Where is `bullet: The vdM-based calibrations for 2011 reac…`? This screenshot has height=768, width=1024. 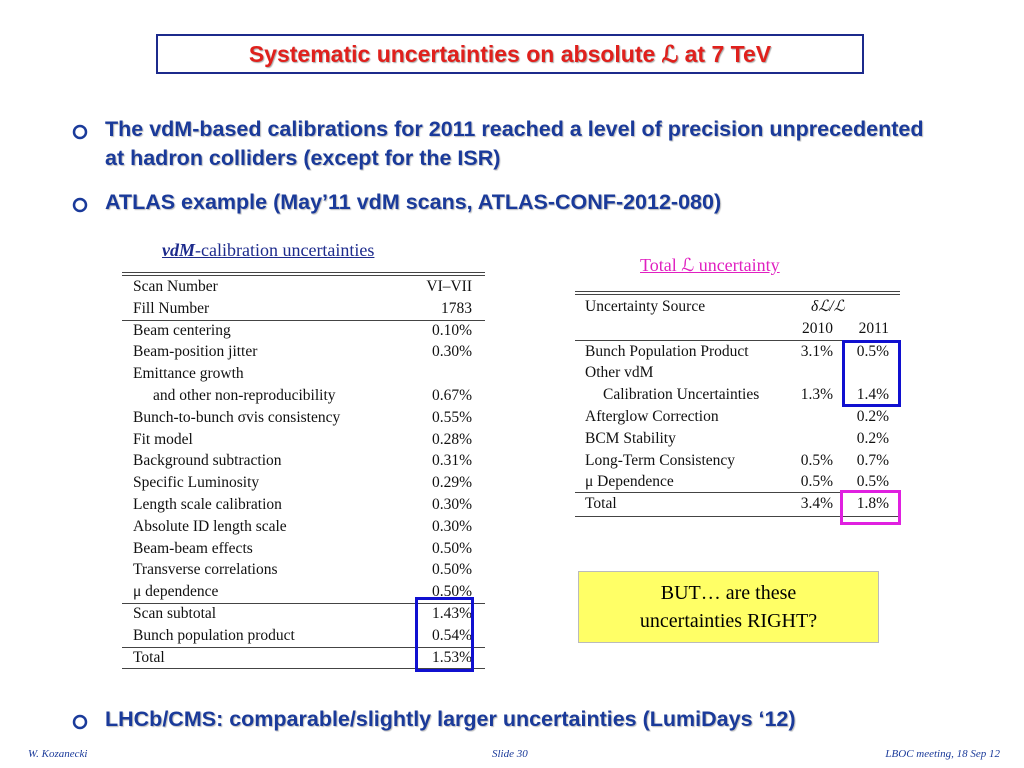
bullet: The vdM-based calibrations for 2011 reac… is located at coordinates (498, 144).